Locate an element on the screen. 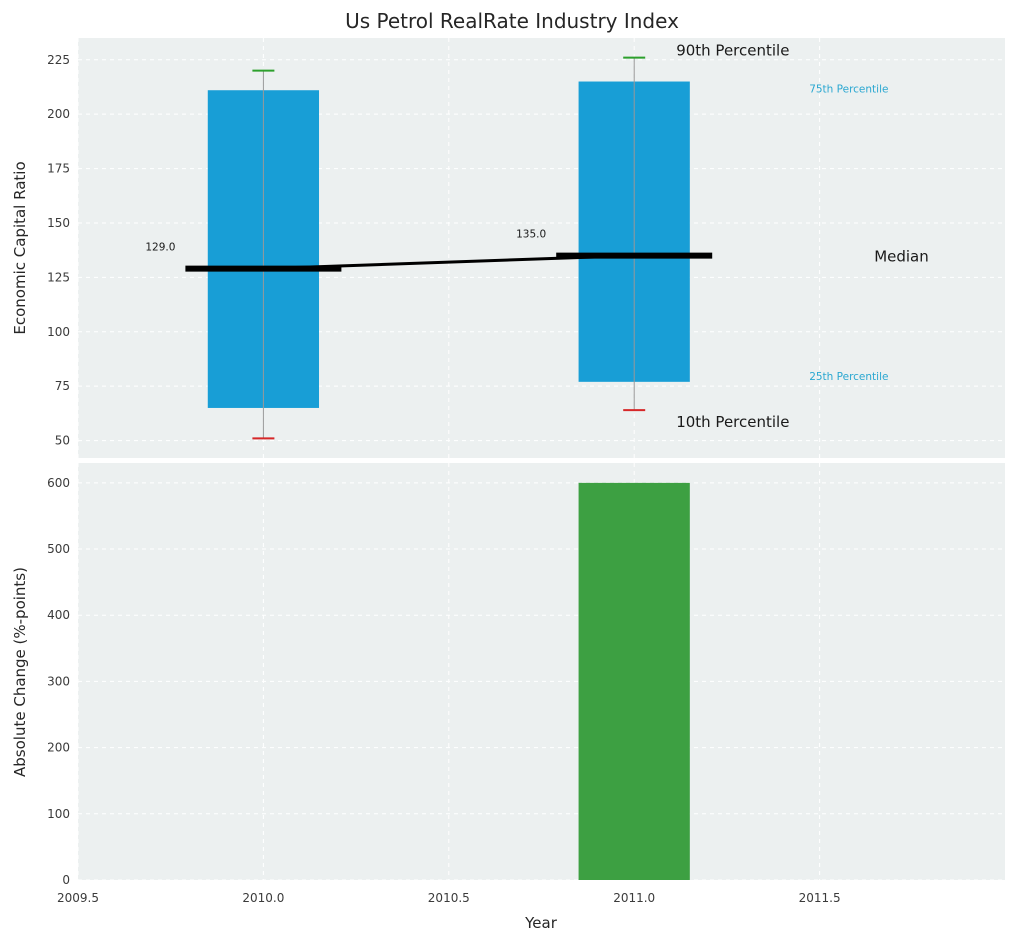  y-tick-label: 225 is located at coordinates (58, 60).